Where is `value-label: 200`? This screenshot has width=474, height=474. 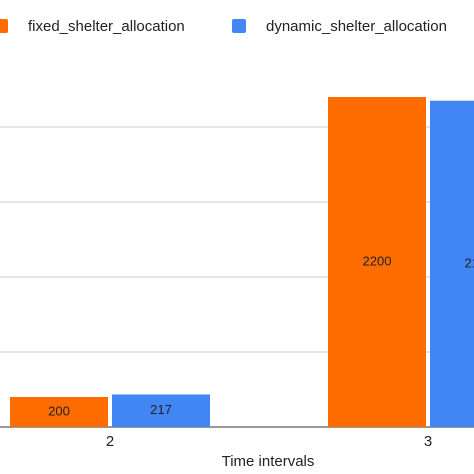 value-label: 200 is located at coordinates (59, 410).